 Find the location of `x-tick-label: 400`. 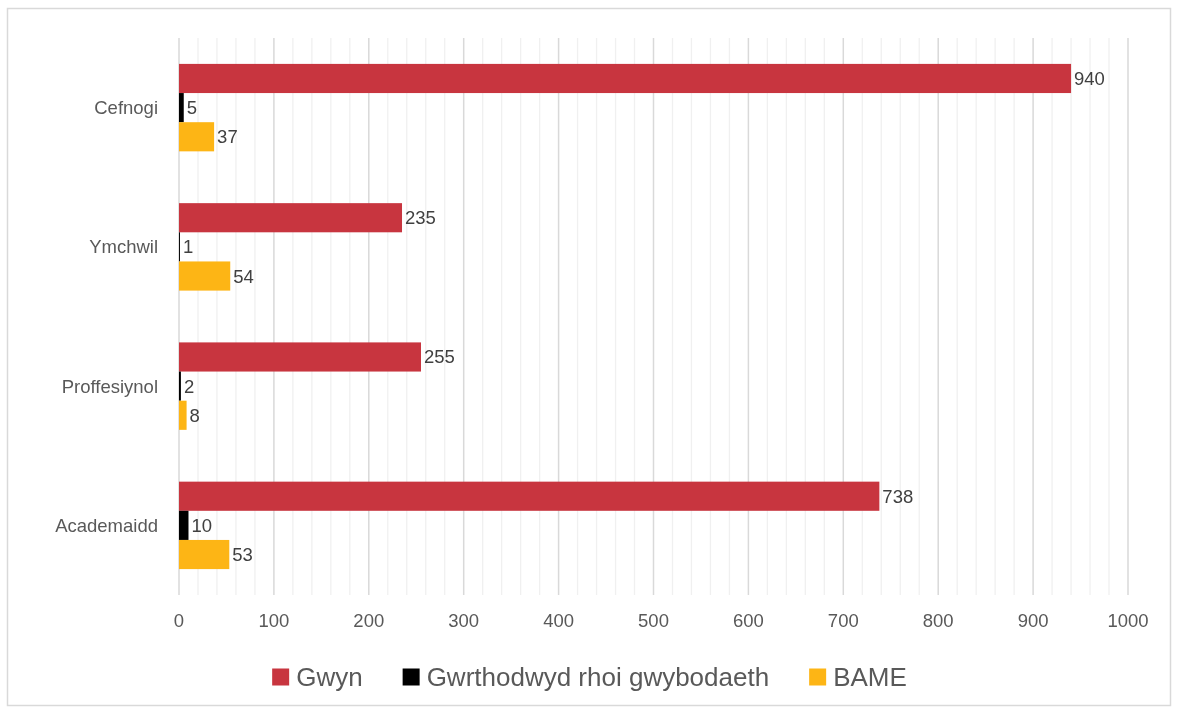

x-tick-label: 400 is located at coordinates (559, 620).